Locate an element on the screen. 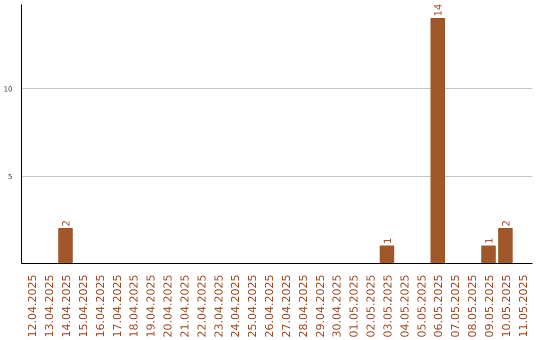 This screenshot has width=540, height=340. x-tick-label: 03.05.2025 is located at coordinates (387, 306).